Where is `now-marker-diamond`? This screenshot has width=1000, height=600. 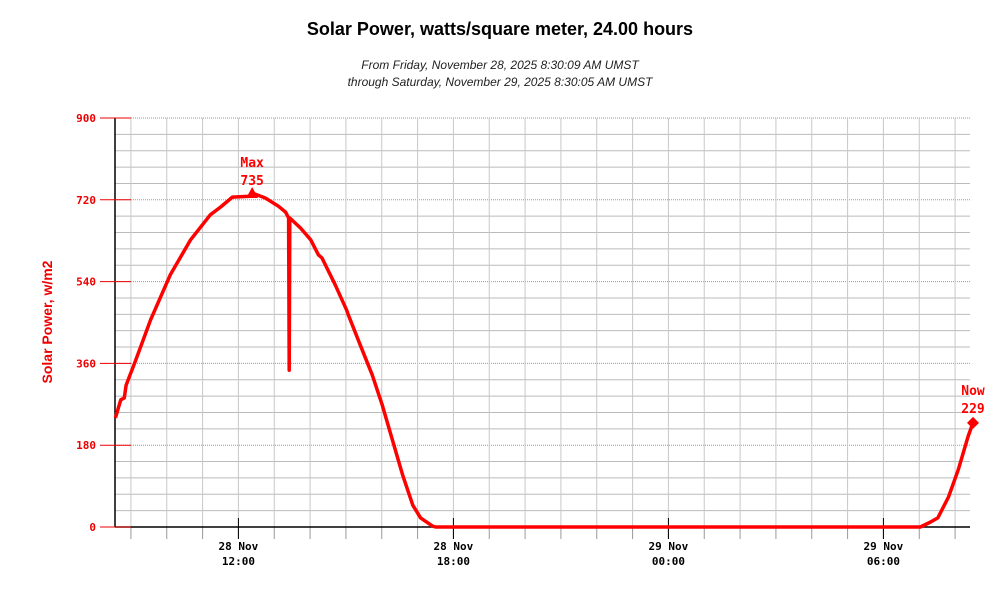
now-marker-diamond is located at coordinates (973, 422).